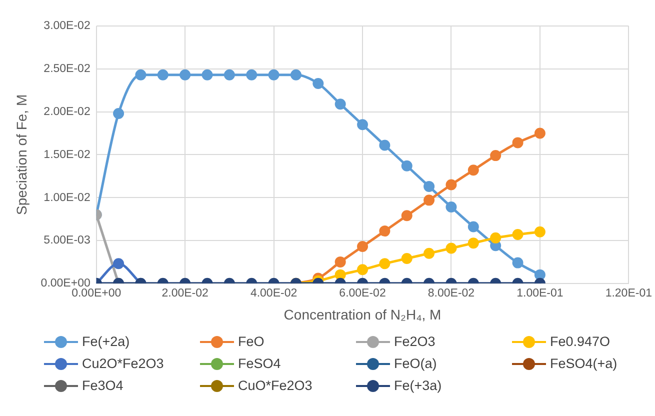 The height and width of the screenshot is (416, 655). Describe the element at coordinates (451, 293) in the screenshot. I see `x-tick-label: 8.00E-02` at that location.